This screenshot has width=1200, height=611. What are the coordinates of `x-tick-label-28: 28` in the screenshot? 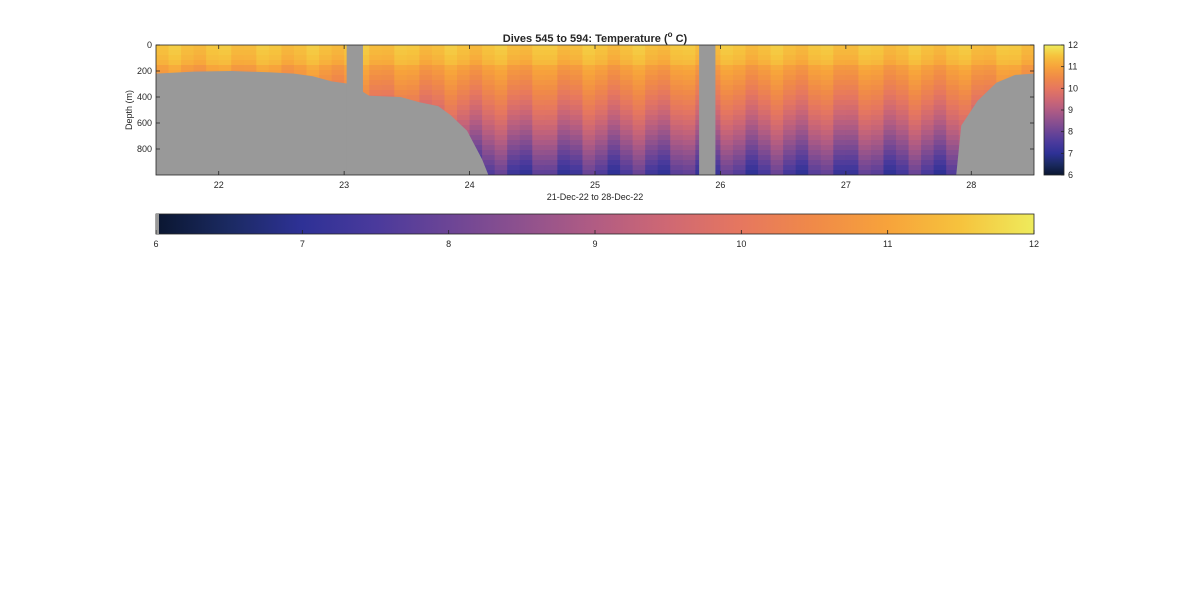 It's located at (971, 185).